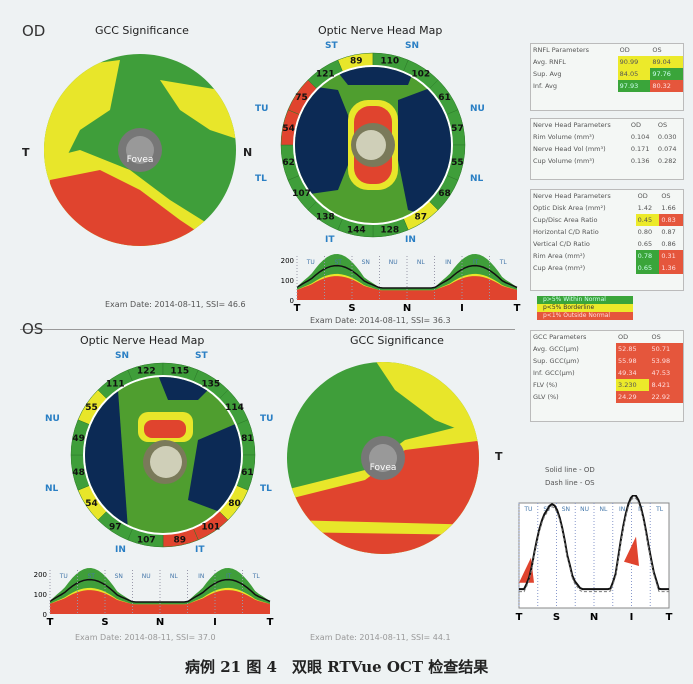 The height and width of the screenshot is (684, 693). What do you see at coordinates (34, 31) in the screenshot?
I see `od-label: OD` at bounding box center [34, 31].